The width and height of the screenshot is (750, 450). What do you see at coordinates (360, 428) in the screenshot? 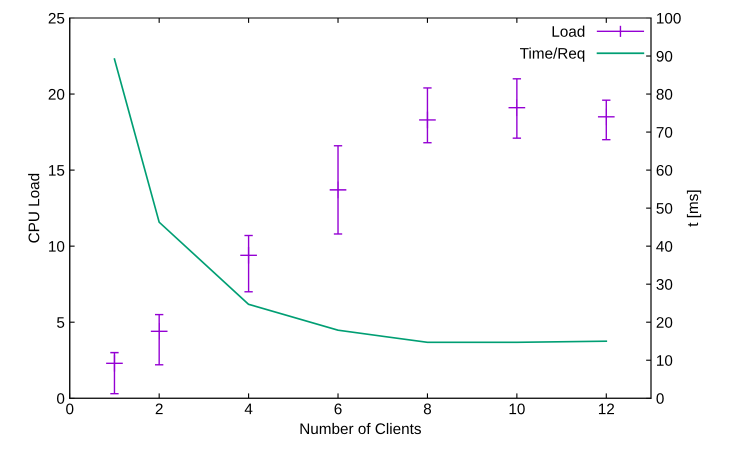
I see `x-axis-title: Number of Clients` at bounding box center [360, 428].